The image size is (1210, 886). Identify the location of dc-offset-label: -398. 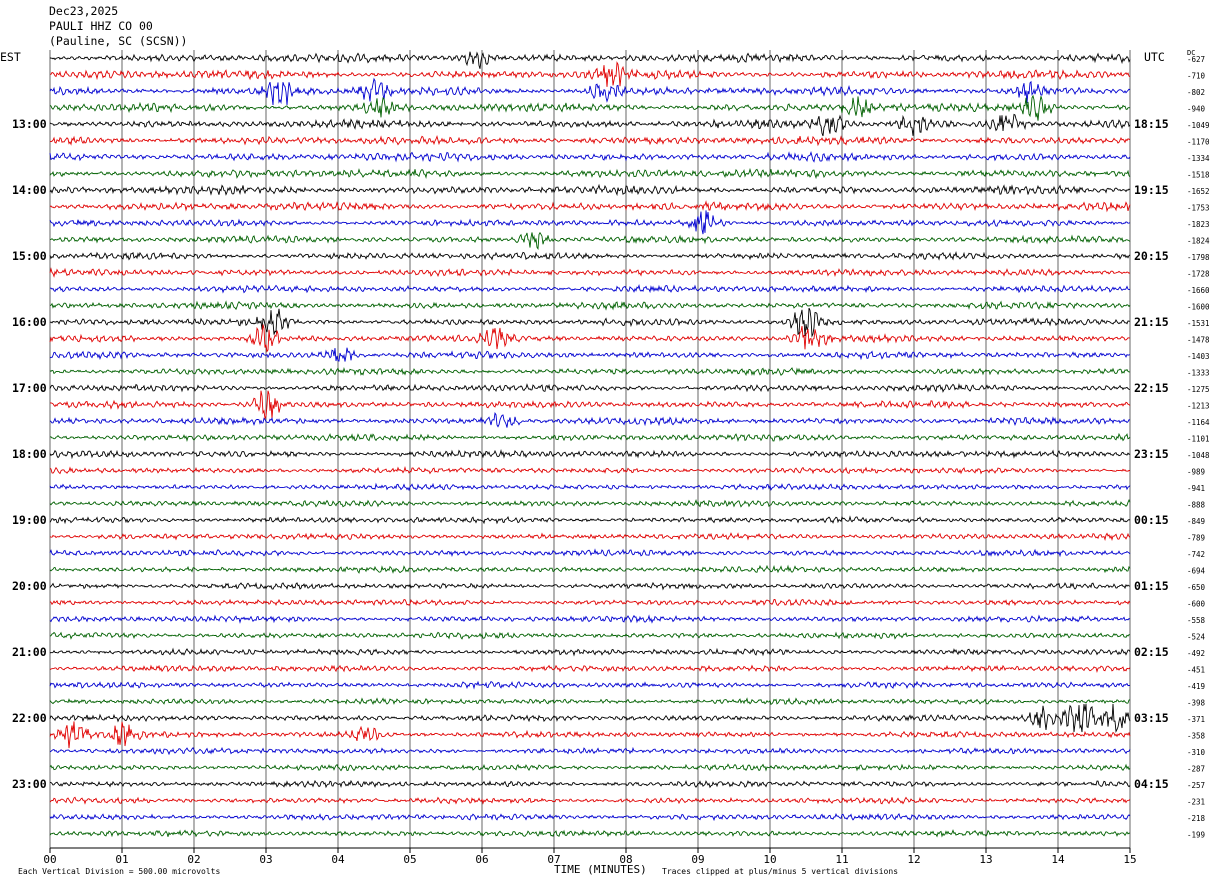
(1196, 703).